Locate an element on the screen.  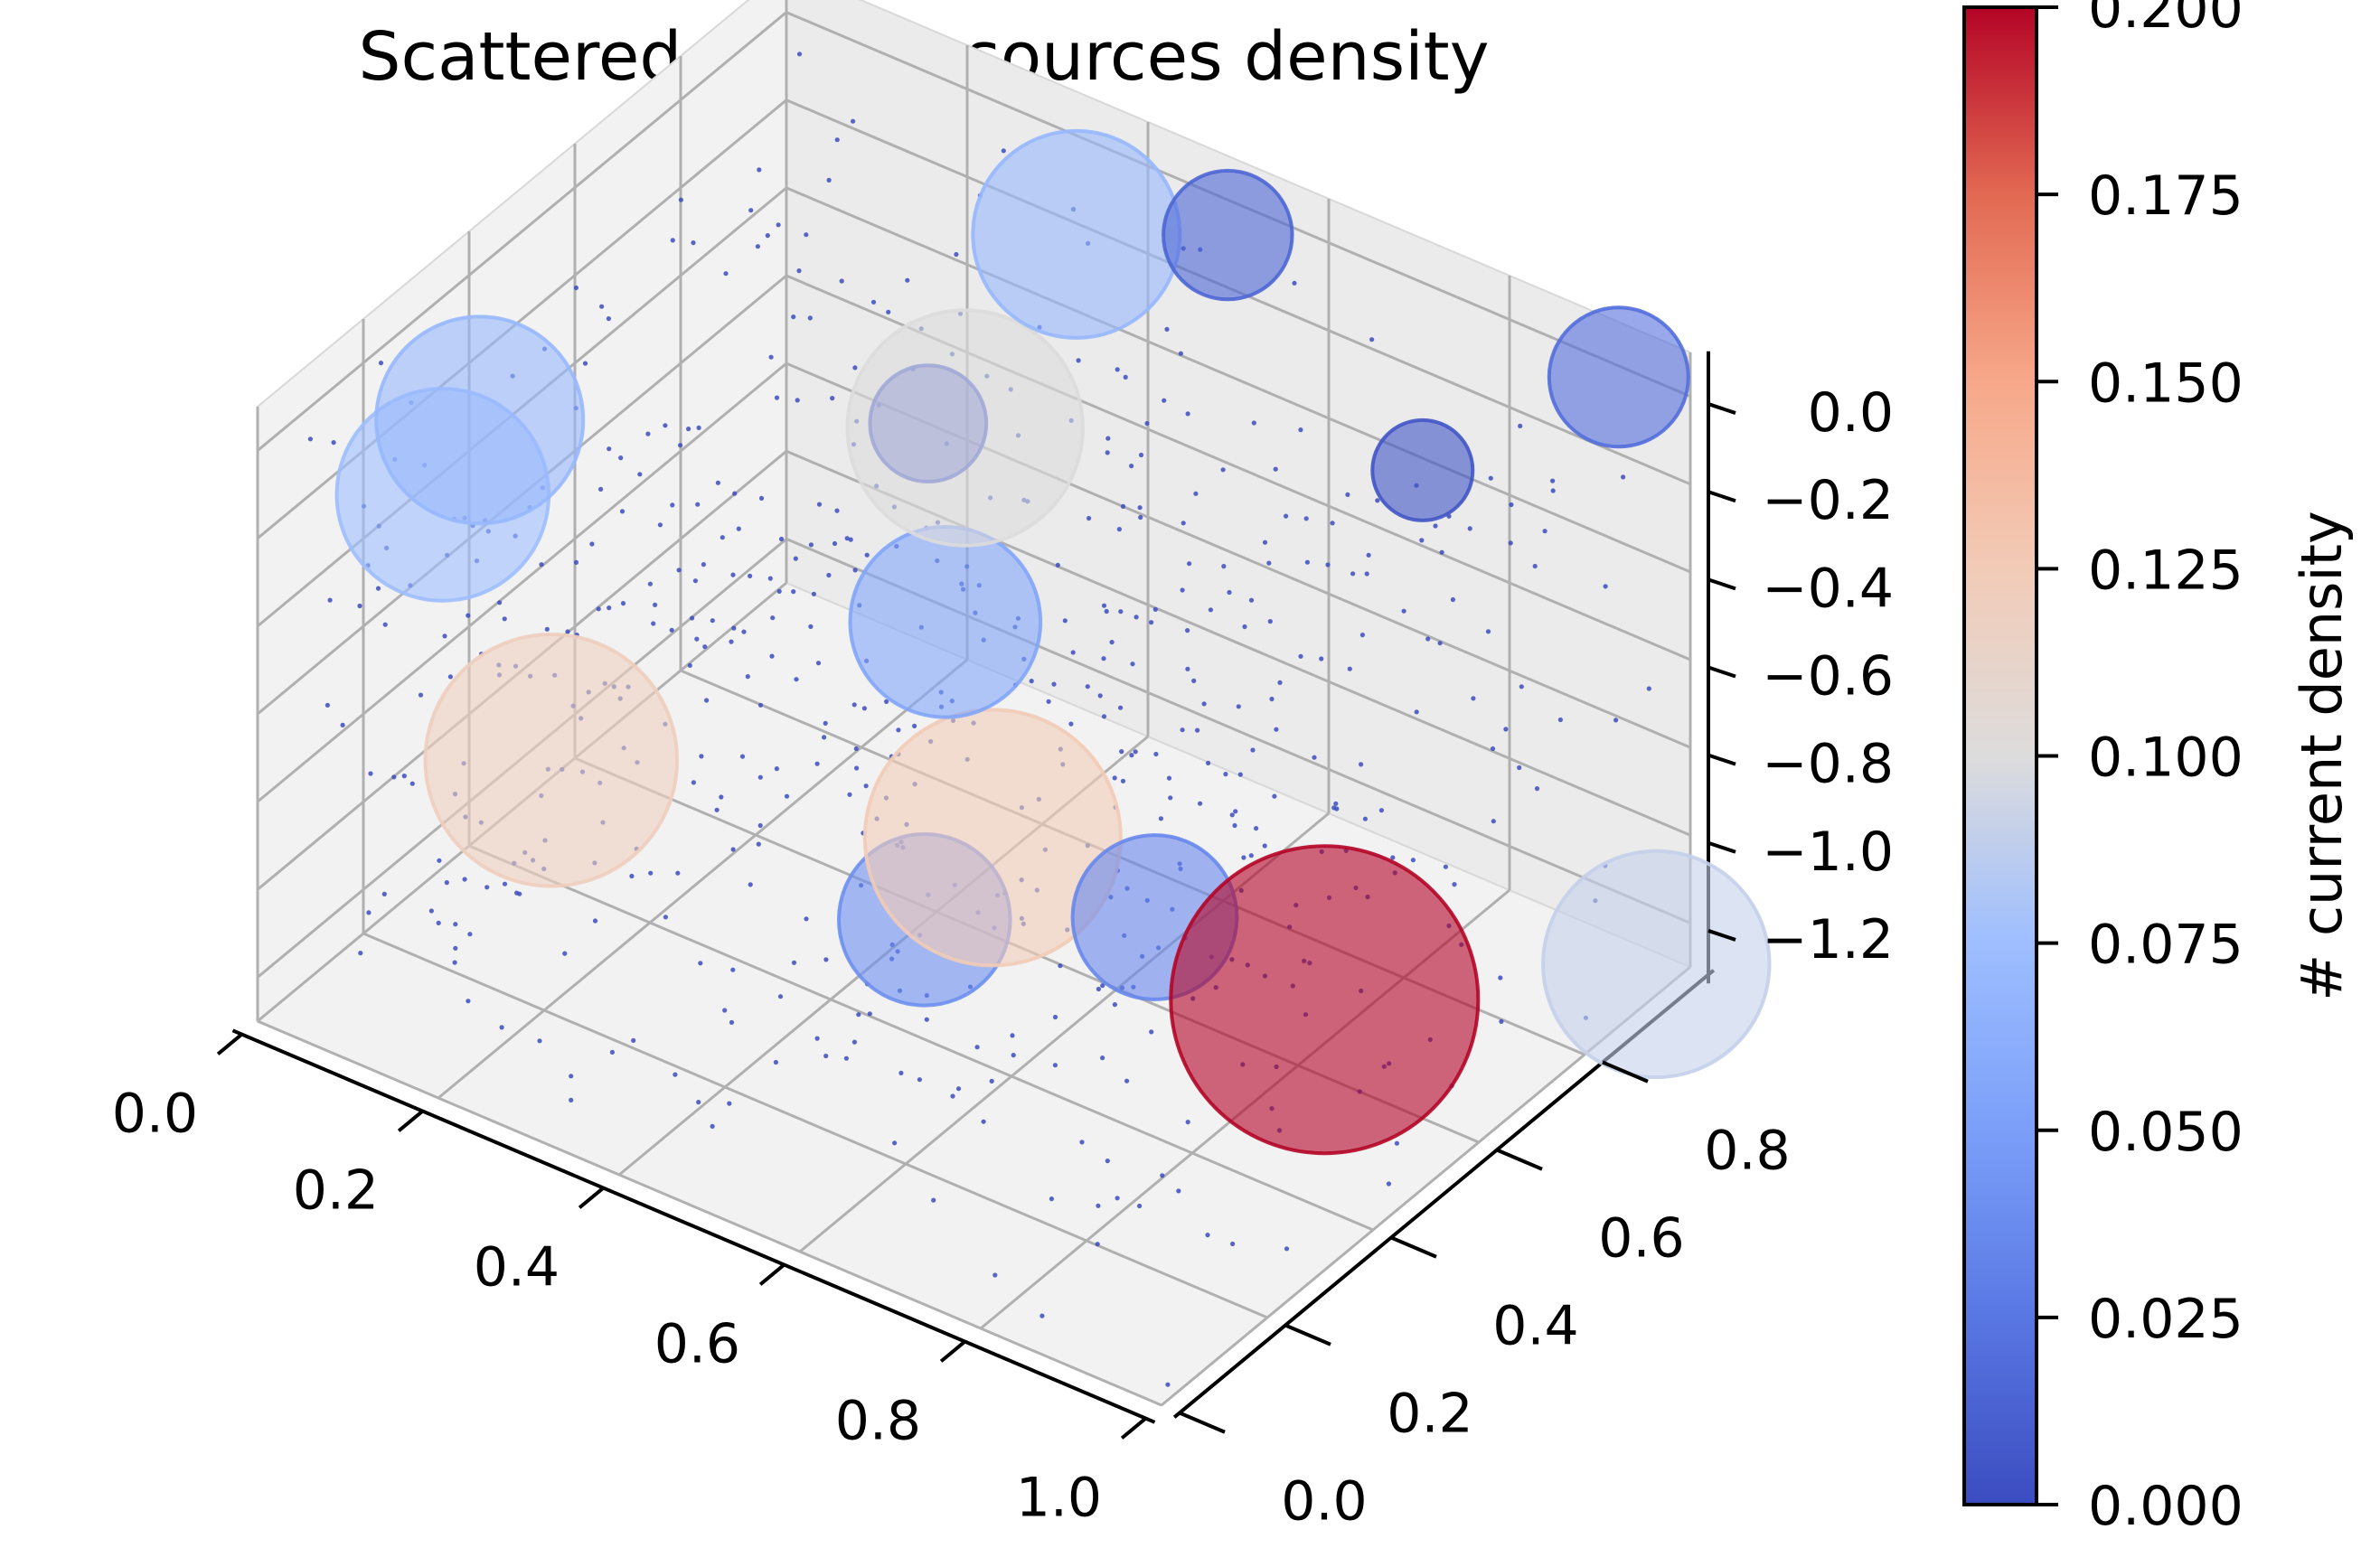
z-tick-label: −1.0 is located at coordinates (1828, 852).